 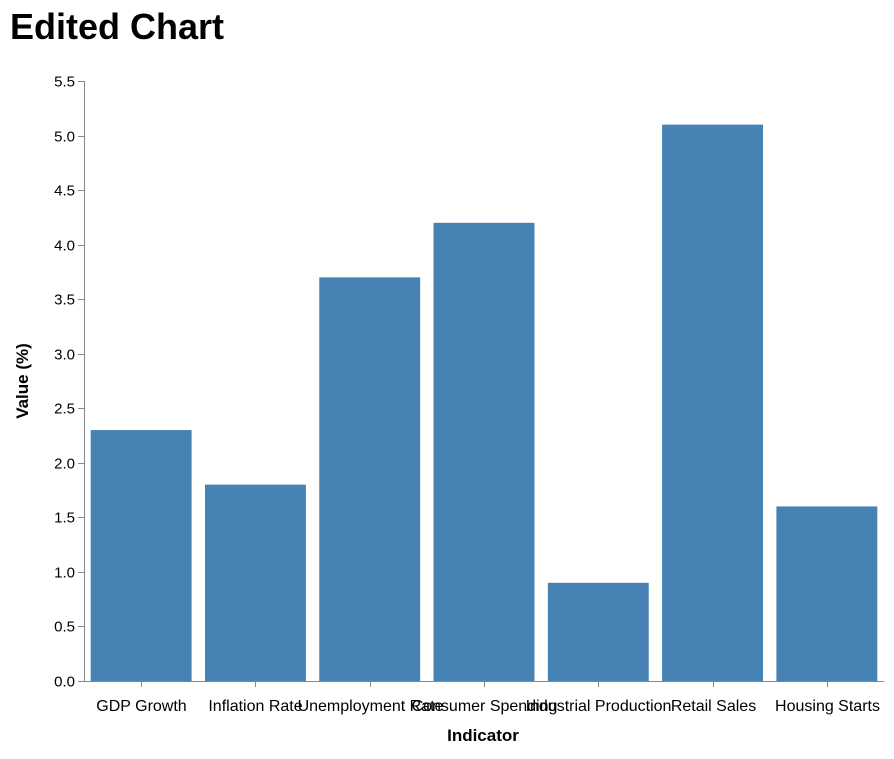 What do you see at coordinates (64, 409) in the screenshot?
I see `y-tick-label: 2.5` at bounding box center [64, 409].